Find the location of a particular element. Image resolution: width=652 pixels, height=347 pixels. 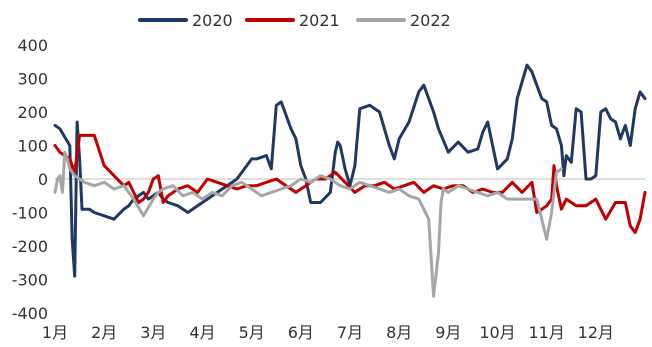

y-tick-label: -100 is located at coordinates (30, 213).